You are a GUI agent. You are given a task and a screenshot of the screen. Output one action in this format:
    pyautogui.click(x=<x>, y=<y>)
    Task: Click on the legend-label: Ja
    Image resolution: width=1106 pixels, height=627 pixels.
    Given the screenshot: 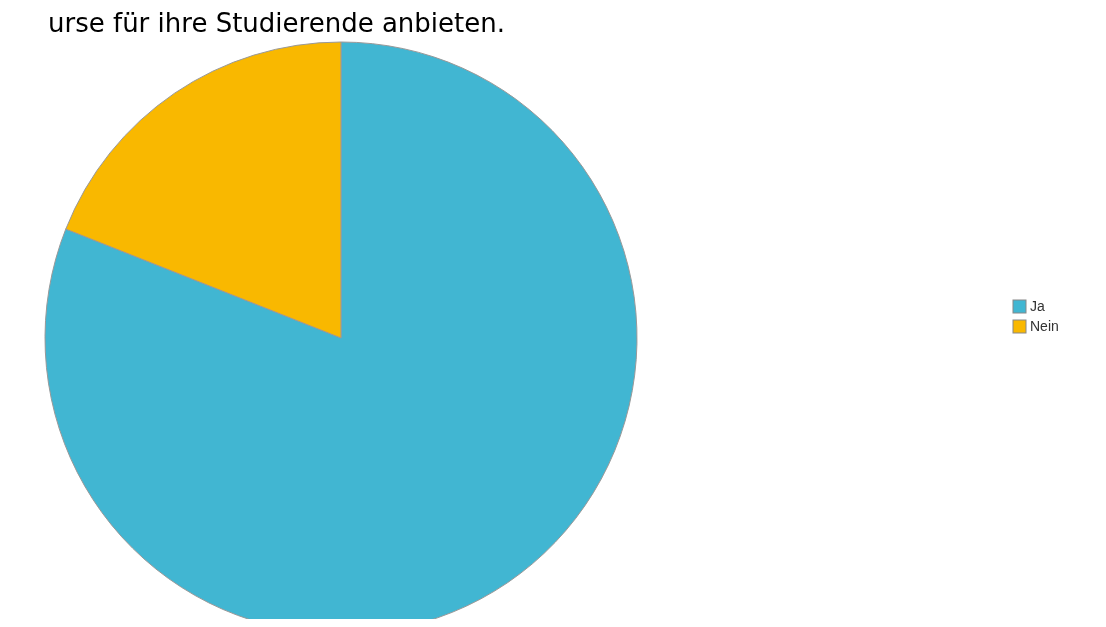 What is the action you would take?
    pyautogui.click(x=1037, y=306)
    